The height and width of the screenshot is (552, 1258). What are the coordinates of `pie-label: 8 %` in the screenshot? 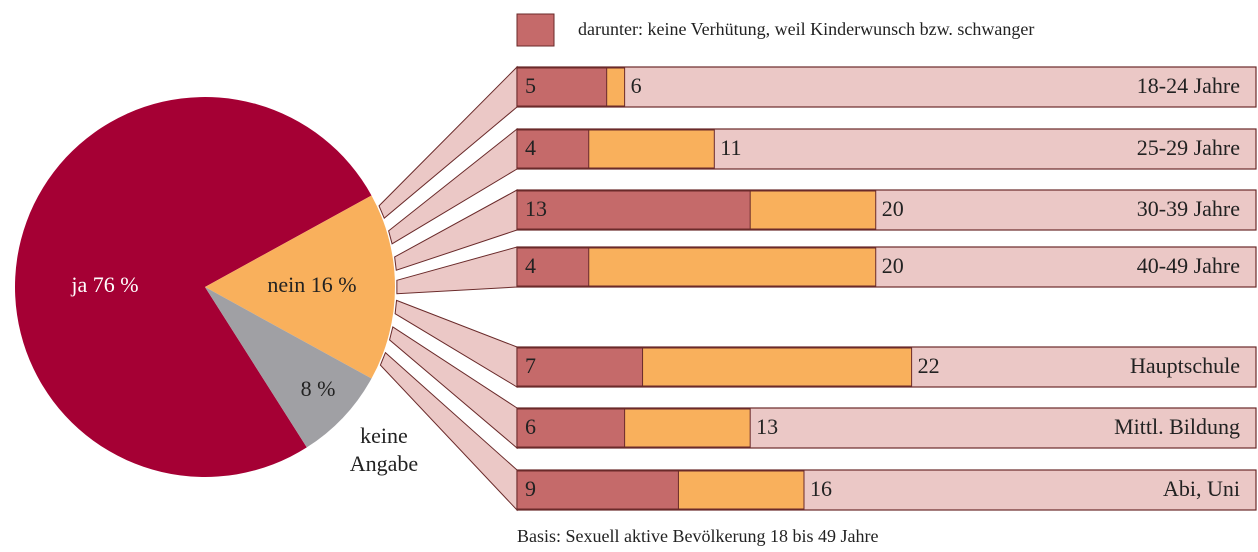 It's located at (318, 388).